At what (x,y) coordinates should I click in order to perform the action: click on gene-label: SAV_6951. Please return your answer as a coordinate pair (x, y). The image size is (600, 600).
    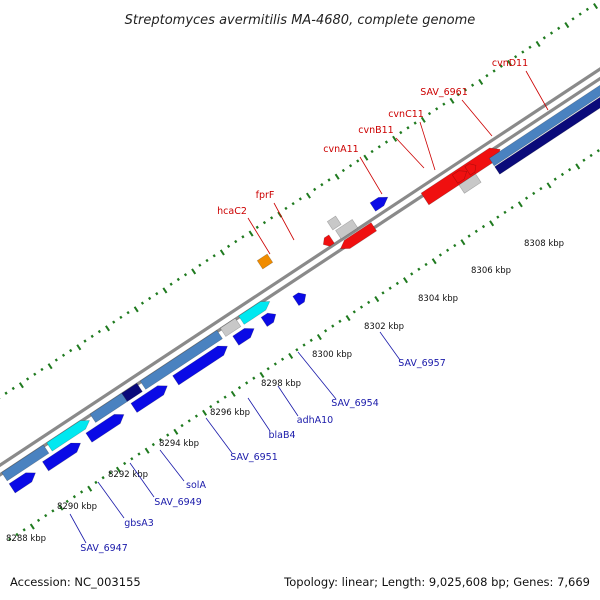
    Looking at the image, I should click on (254, 457).